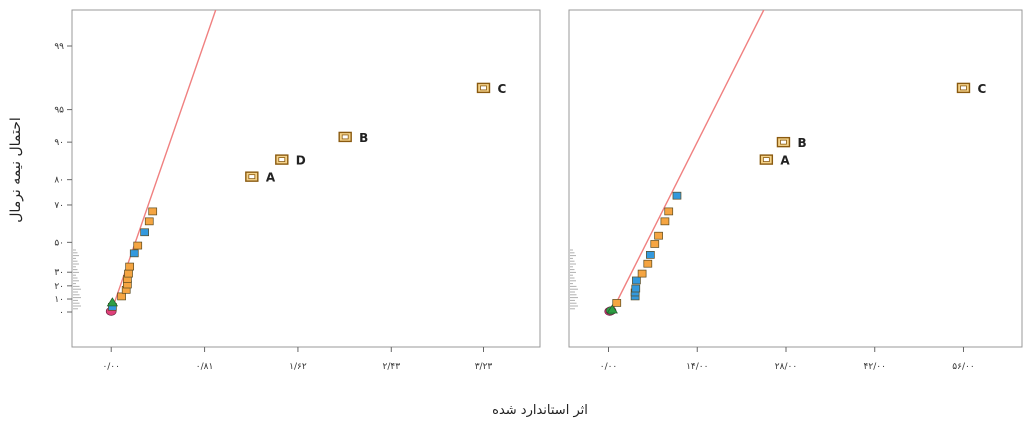  Describe the element at coordinates (59, 287) in the screenshot. I see `y-tick-label: ۲۰` at that location.